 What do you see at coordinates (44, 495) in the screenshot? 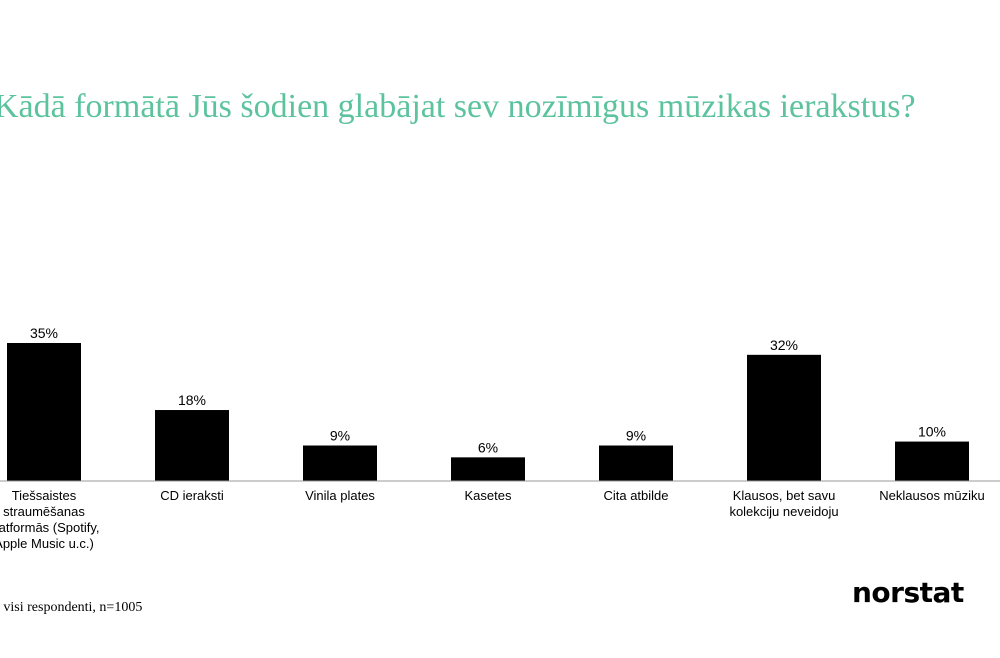
I see `category-label: Tiešsaistes` at bounding box center [44, 495].